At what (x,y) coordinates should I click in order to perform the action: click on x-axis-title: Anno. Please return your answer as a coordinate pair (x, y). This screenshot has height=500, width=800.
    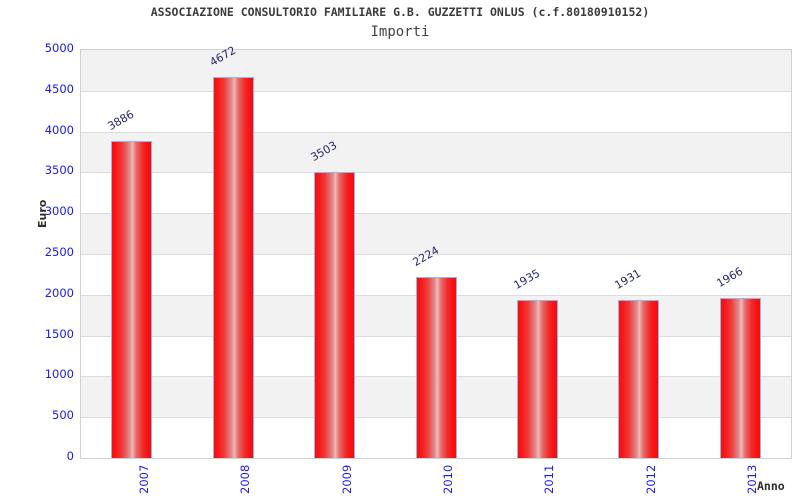
    Looking at the image, I should click on (771, 486).